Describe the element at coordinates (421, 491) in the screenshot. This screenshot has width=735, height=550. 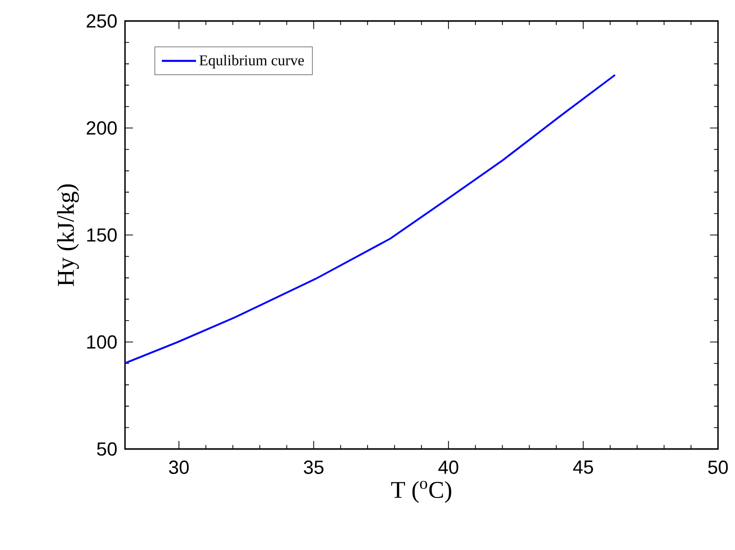
I see `x-axis-title: T ($^{o}$C)` at that location.